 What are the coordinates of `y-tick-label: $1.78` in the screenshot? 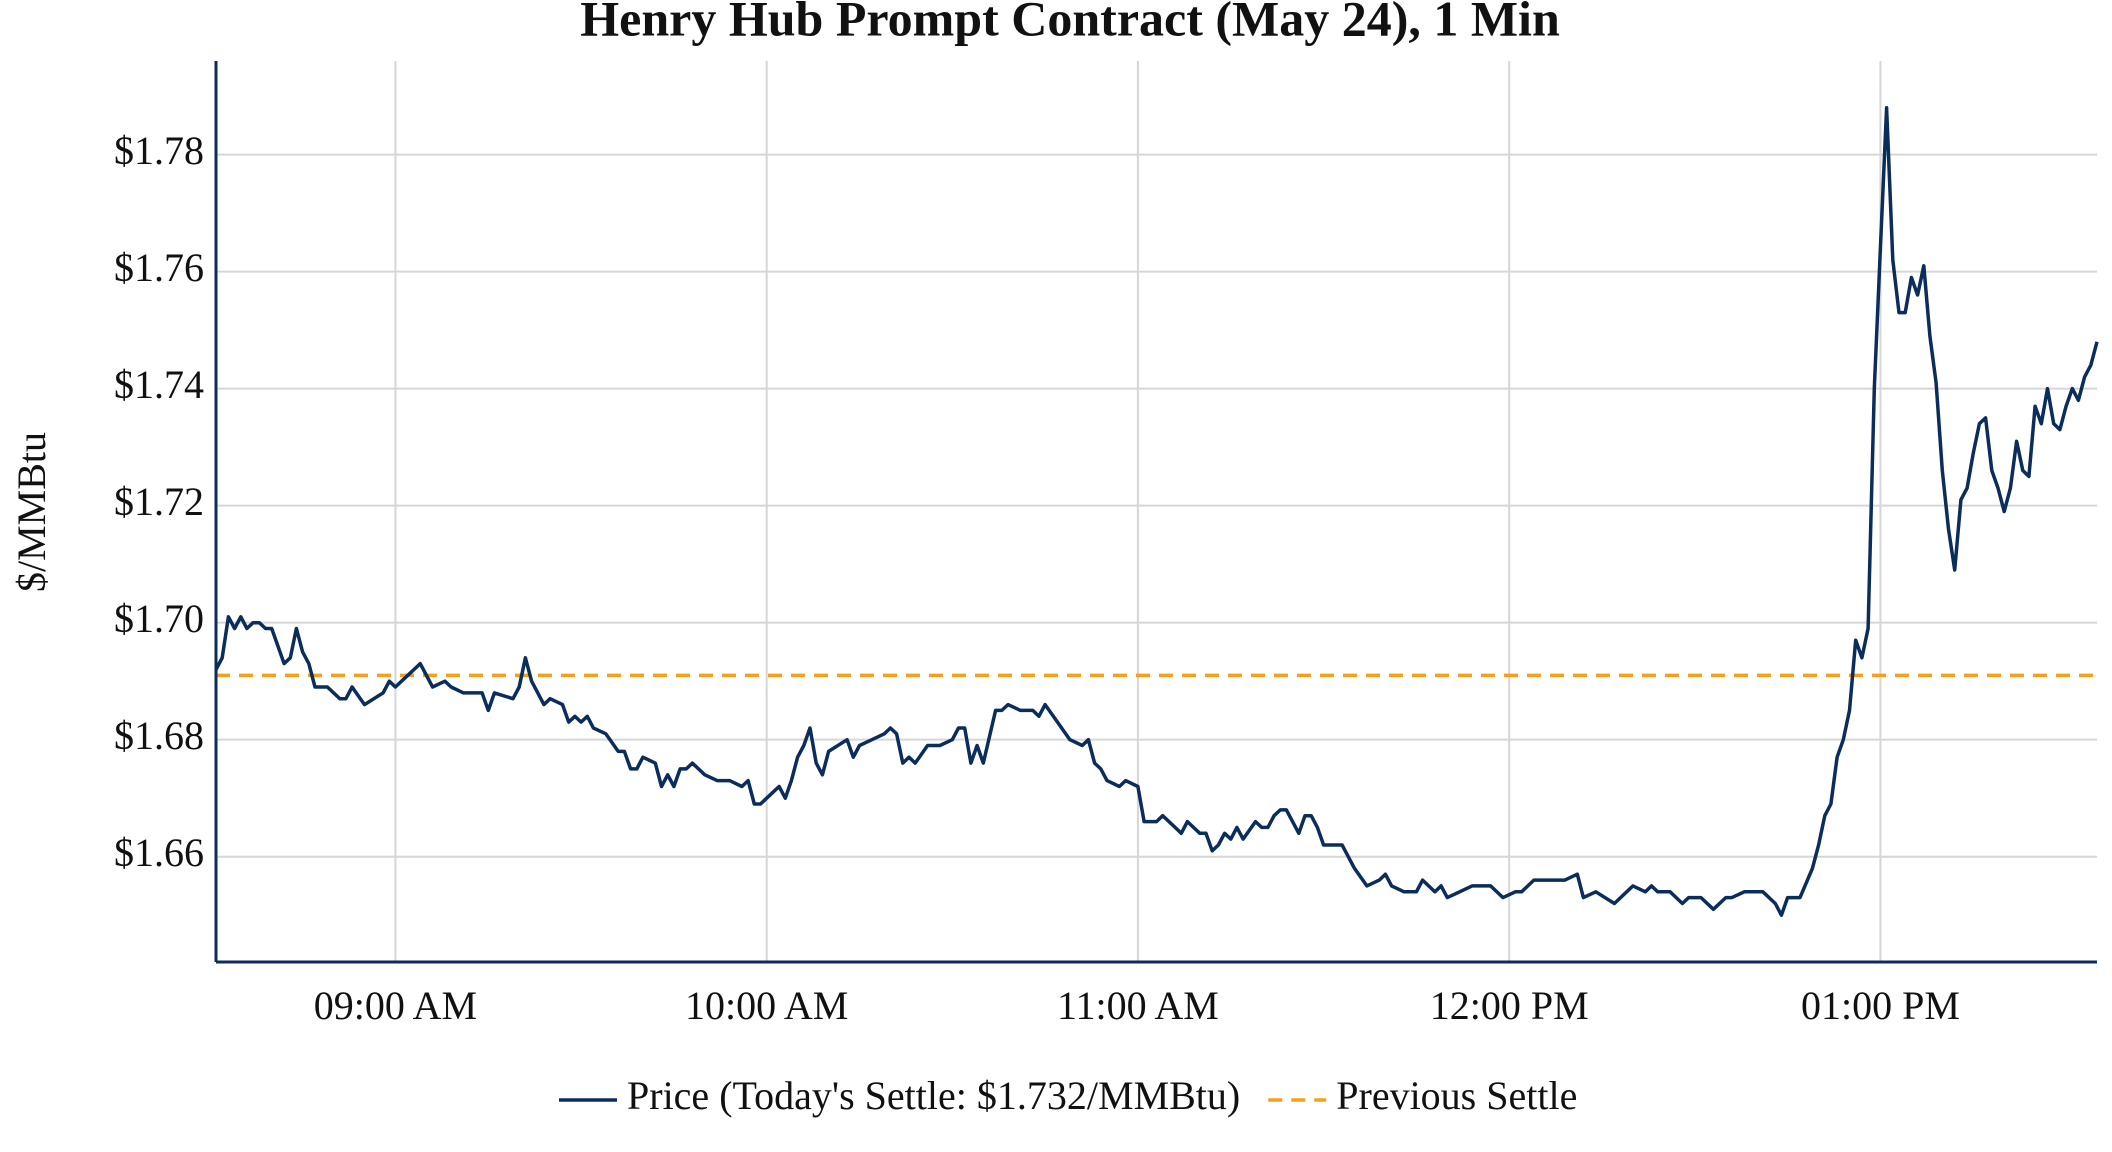 It's located at (159, 150).